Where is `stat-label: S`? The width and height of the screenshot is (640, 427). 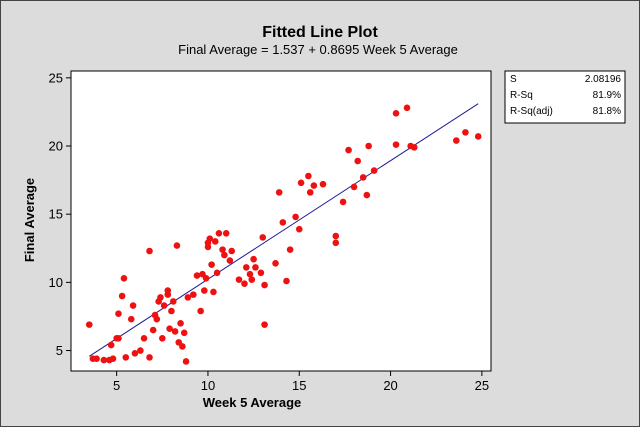 stat-label: S is located at coordinates (513, 79).